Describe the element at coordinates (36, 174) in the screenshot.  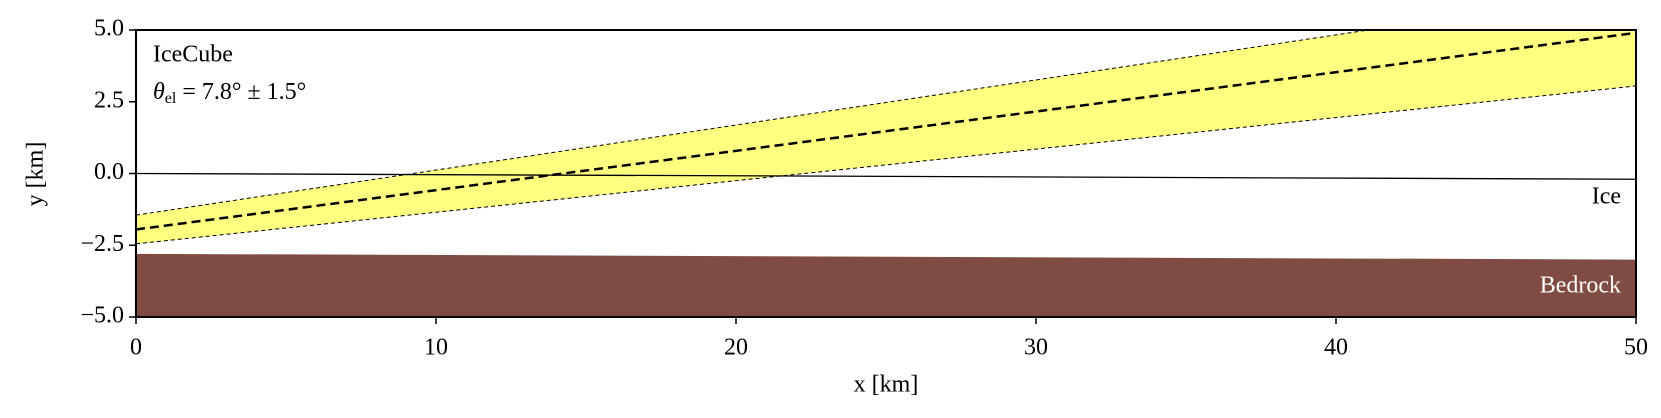
I see `y-axis-label: y [km]` at that location.